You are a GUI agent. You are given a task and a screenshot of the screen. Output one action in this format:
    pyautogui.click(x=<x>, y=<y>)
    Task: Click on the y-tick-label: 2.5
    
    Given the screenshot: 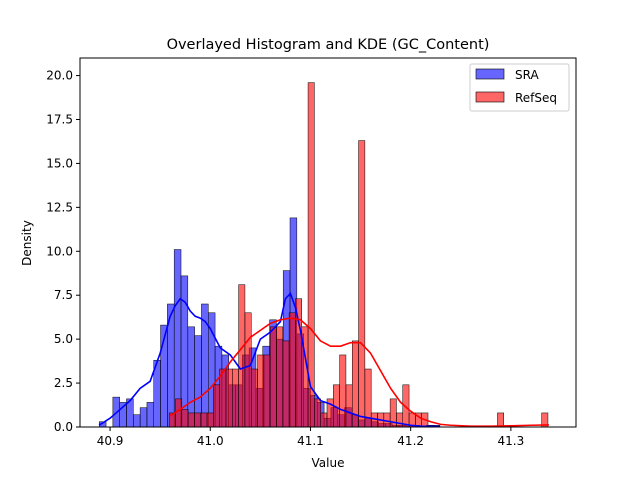 What is the action you would take?
    pyautogui.click(x=63, y=383)
    